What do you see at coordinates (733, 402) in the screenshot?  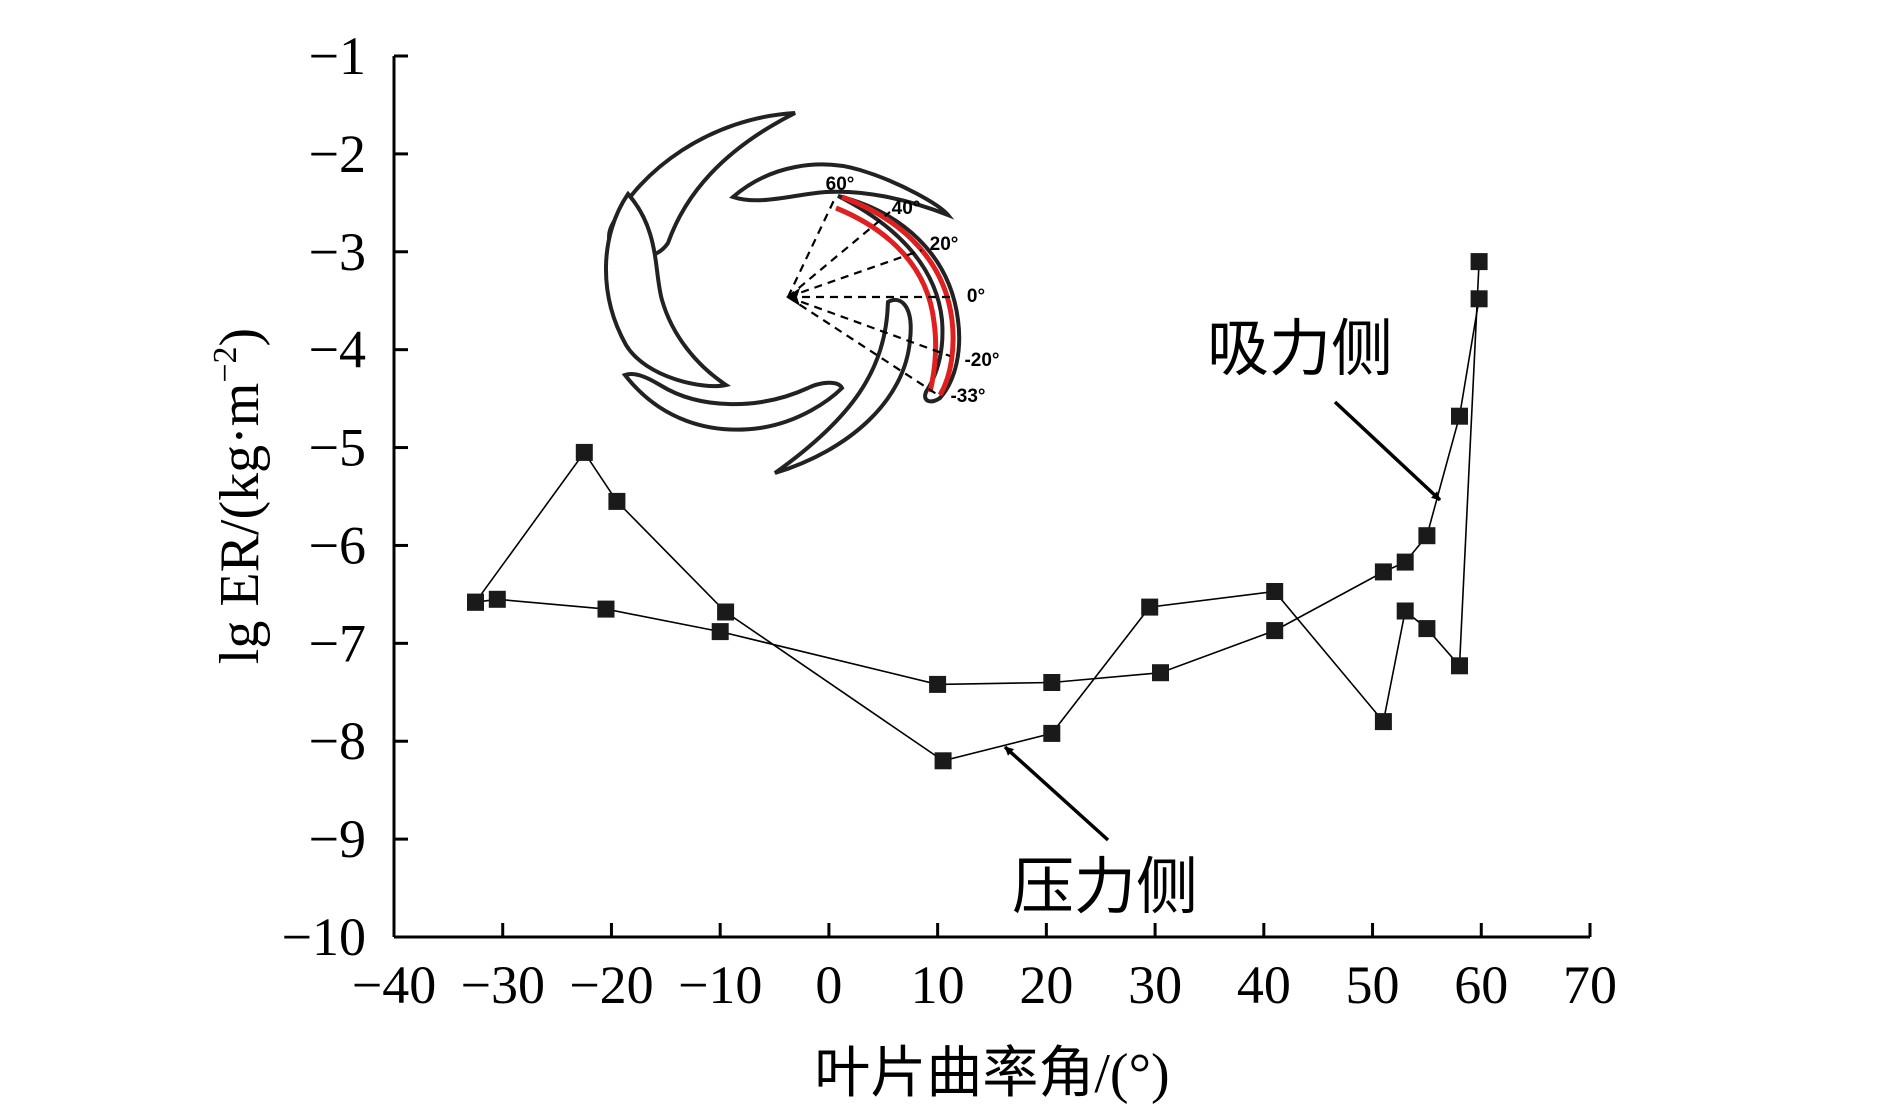 I see `impeller-blade-bottom-left` at bounding box center [733, 402].